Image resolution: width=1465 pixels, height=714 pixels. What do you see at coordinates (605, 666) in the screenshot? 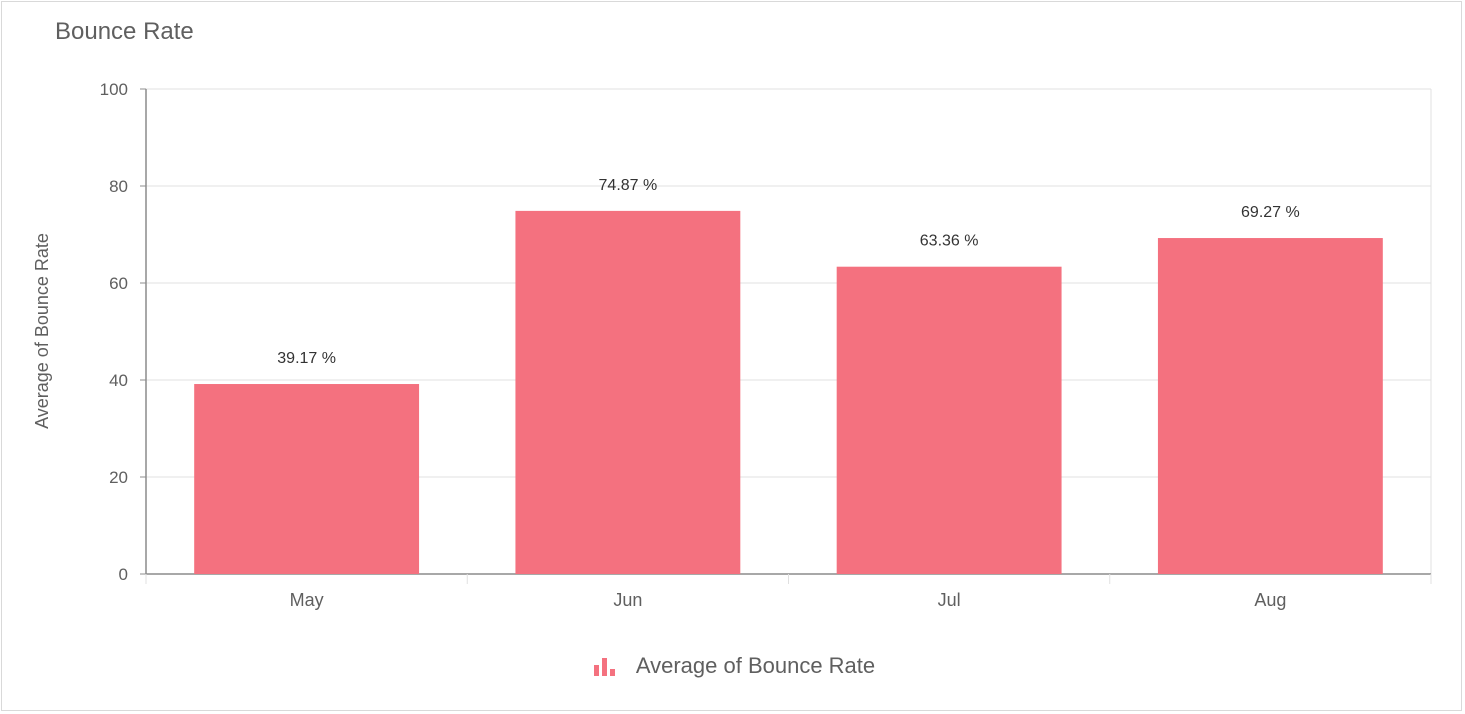
I see `bar-chart-icon` at bounding box center [605, 666].